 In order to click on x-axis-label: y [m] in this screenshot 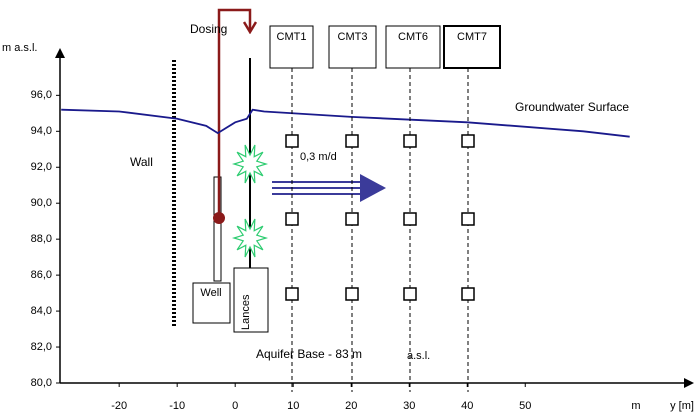, I will do `click(682, 406)`.